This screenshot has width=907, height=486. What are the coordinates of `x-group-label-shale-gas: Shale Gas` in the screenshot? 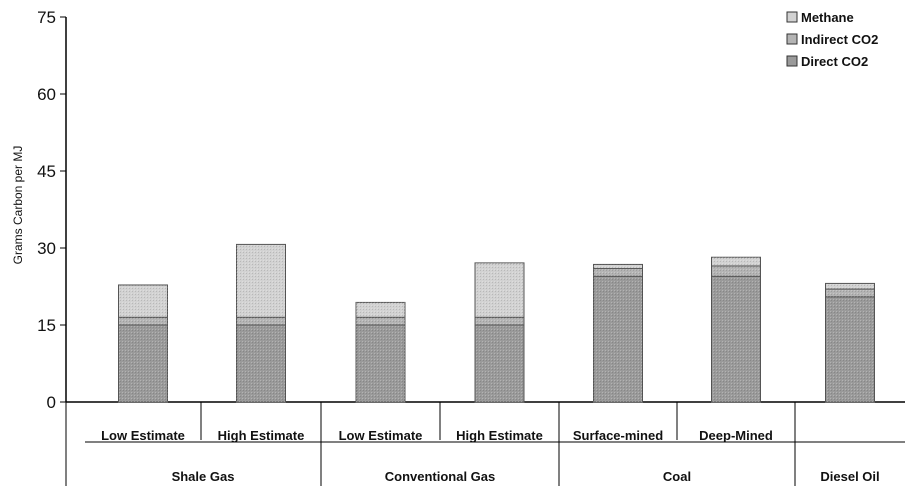 It's located at (203, 476).